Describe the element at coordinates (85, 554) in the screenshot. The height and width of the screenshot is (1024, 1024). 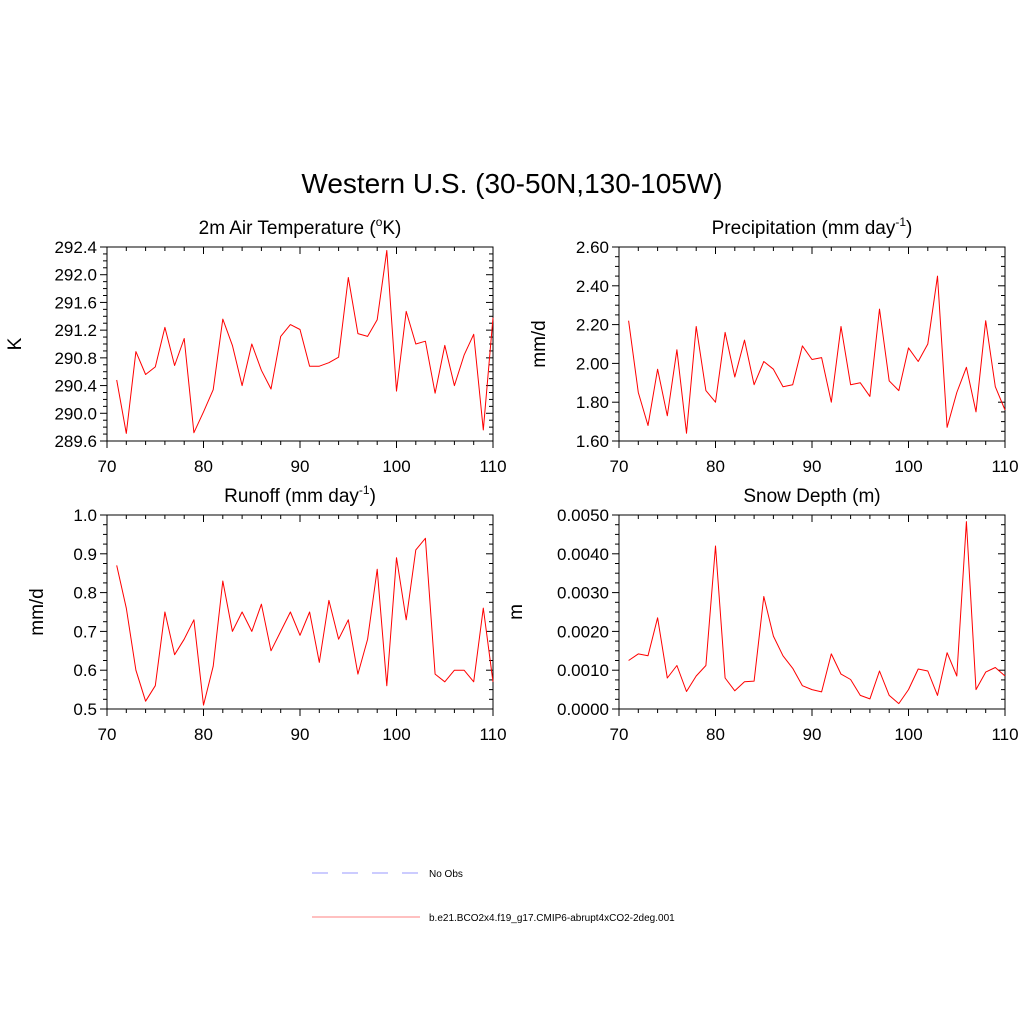
I see `y-tick-label: 0.9` at that location.